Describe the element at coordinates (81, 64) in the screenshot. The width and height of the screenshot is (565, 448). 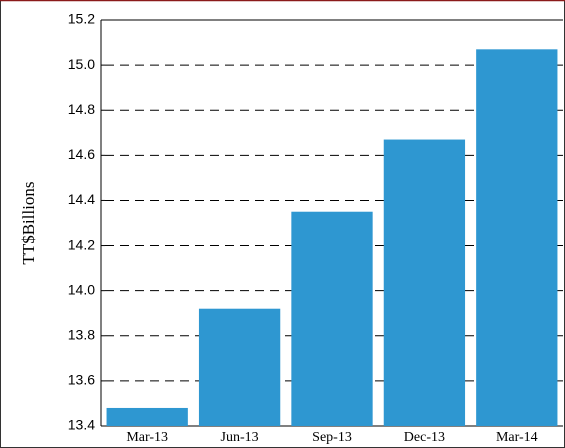
I see `y-tick-label: 15.0` at that location.